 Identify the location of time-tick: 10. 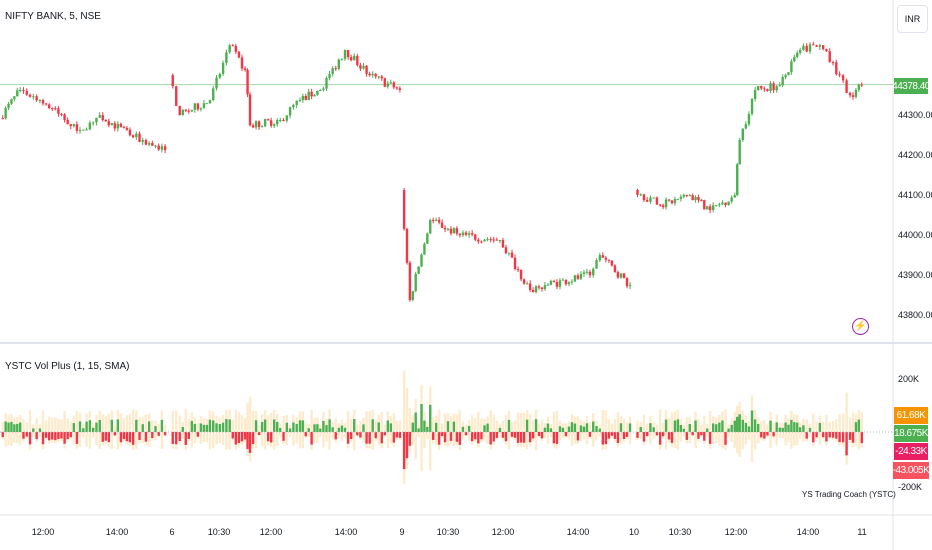
(633, 532).